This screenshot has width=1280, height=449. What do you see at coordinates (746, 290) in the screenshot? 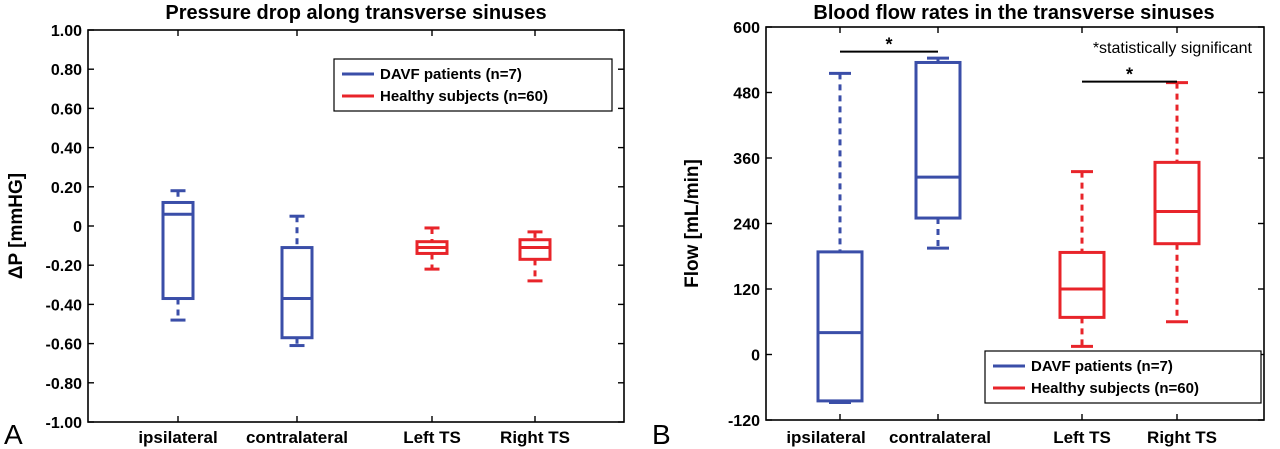
I see `y-tick-label: 120` at bounding box center [746, 290].